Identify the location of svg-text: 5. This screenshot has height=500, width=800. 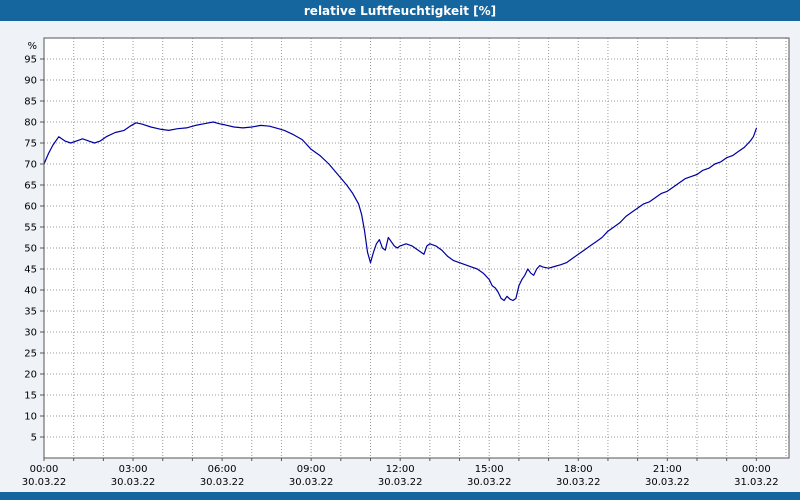
(34, 438).